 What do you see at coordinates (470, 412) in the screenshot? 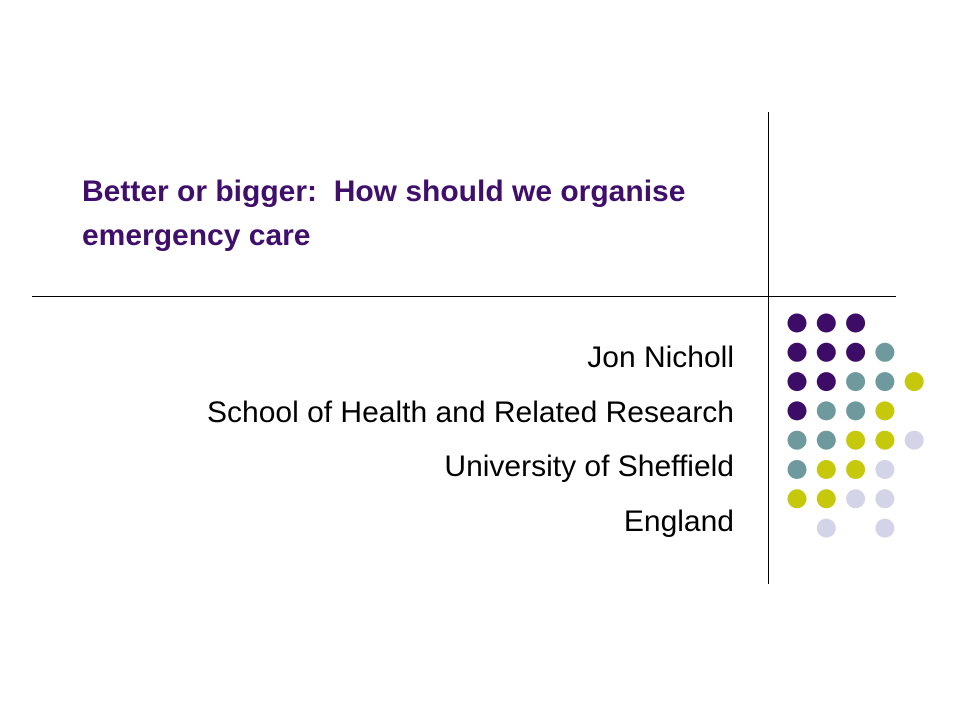
I see `department-name: School of Health and Related Research` at bounding box center [470, 412].